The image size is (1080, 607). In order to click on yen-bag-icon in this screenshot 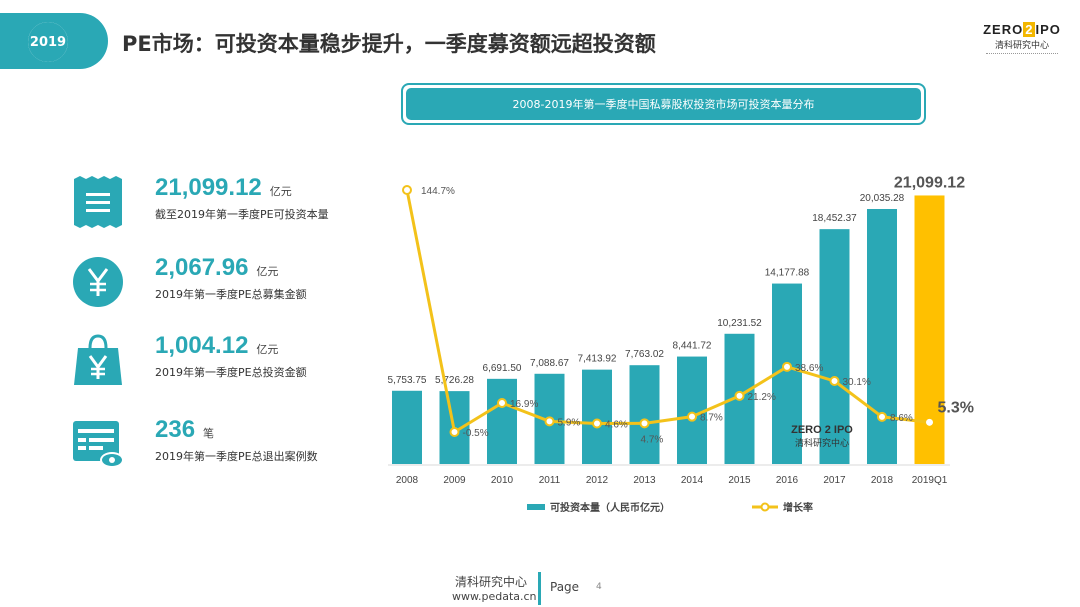, I will do `click(98, 359)`.